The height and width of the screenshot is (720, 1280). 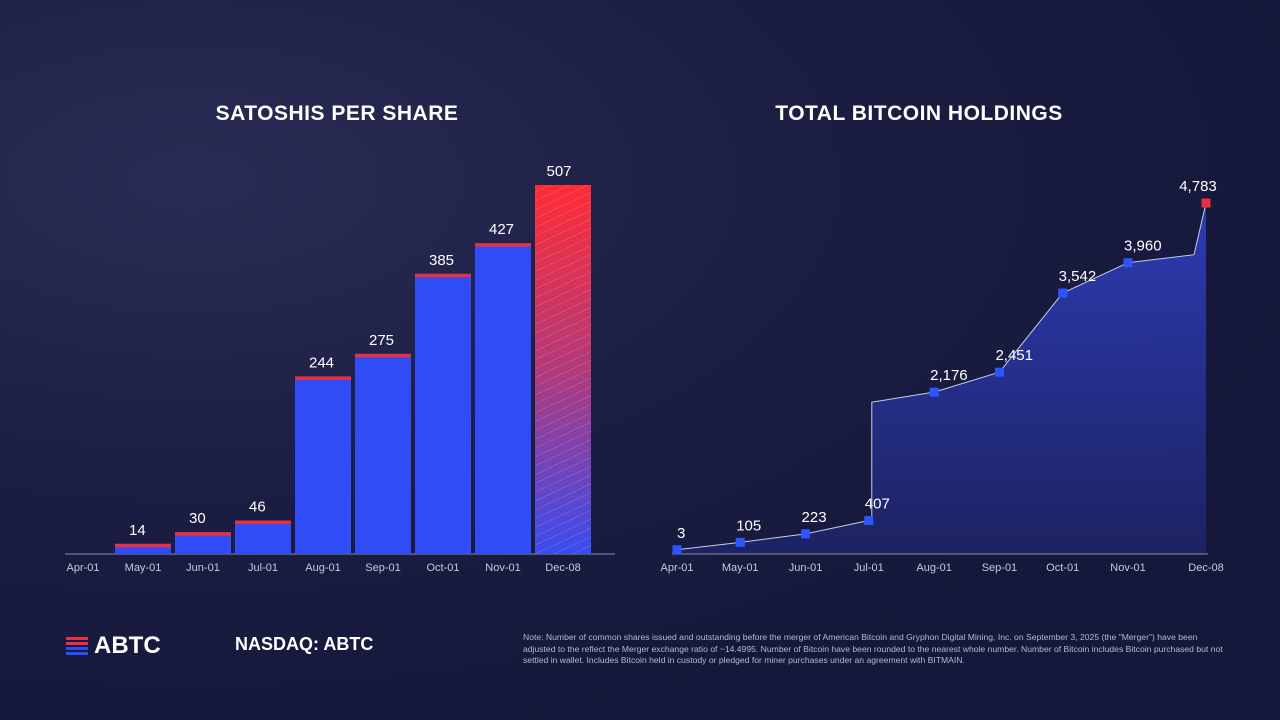 What do you see at coordinates (127, 645) in the screenshot?
I see `logo-text: ABTC` at bounding box center [127, 645].